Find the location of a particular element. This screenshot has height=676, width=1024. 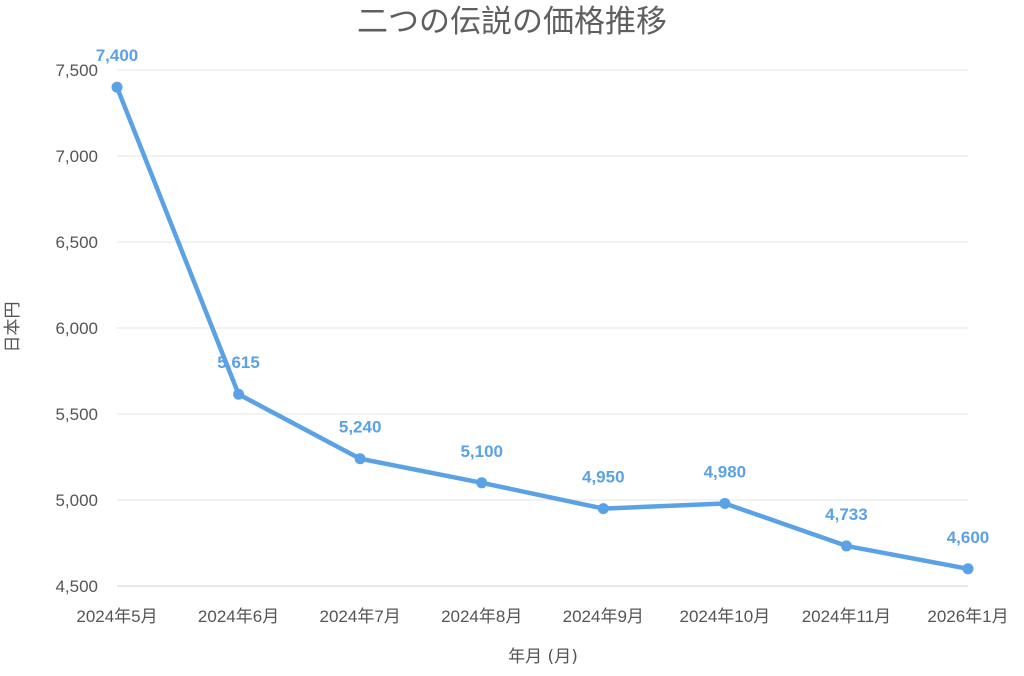

chart-title: 二つの伝説の価格推移 is located at coordinates (512, 22).